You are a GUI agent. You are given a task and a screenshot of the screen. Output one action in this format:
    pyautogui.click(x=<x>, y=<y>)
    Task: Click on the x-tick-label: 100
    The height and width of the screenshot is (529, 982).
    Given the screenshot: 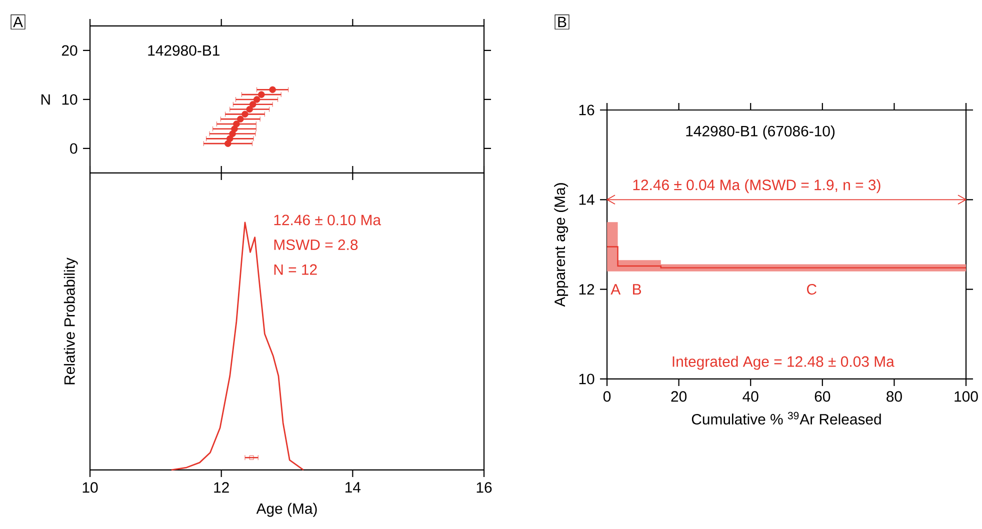 What is the action you would take?
    pyautogui.click(x=966, y=396)
    